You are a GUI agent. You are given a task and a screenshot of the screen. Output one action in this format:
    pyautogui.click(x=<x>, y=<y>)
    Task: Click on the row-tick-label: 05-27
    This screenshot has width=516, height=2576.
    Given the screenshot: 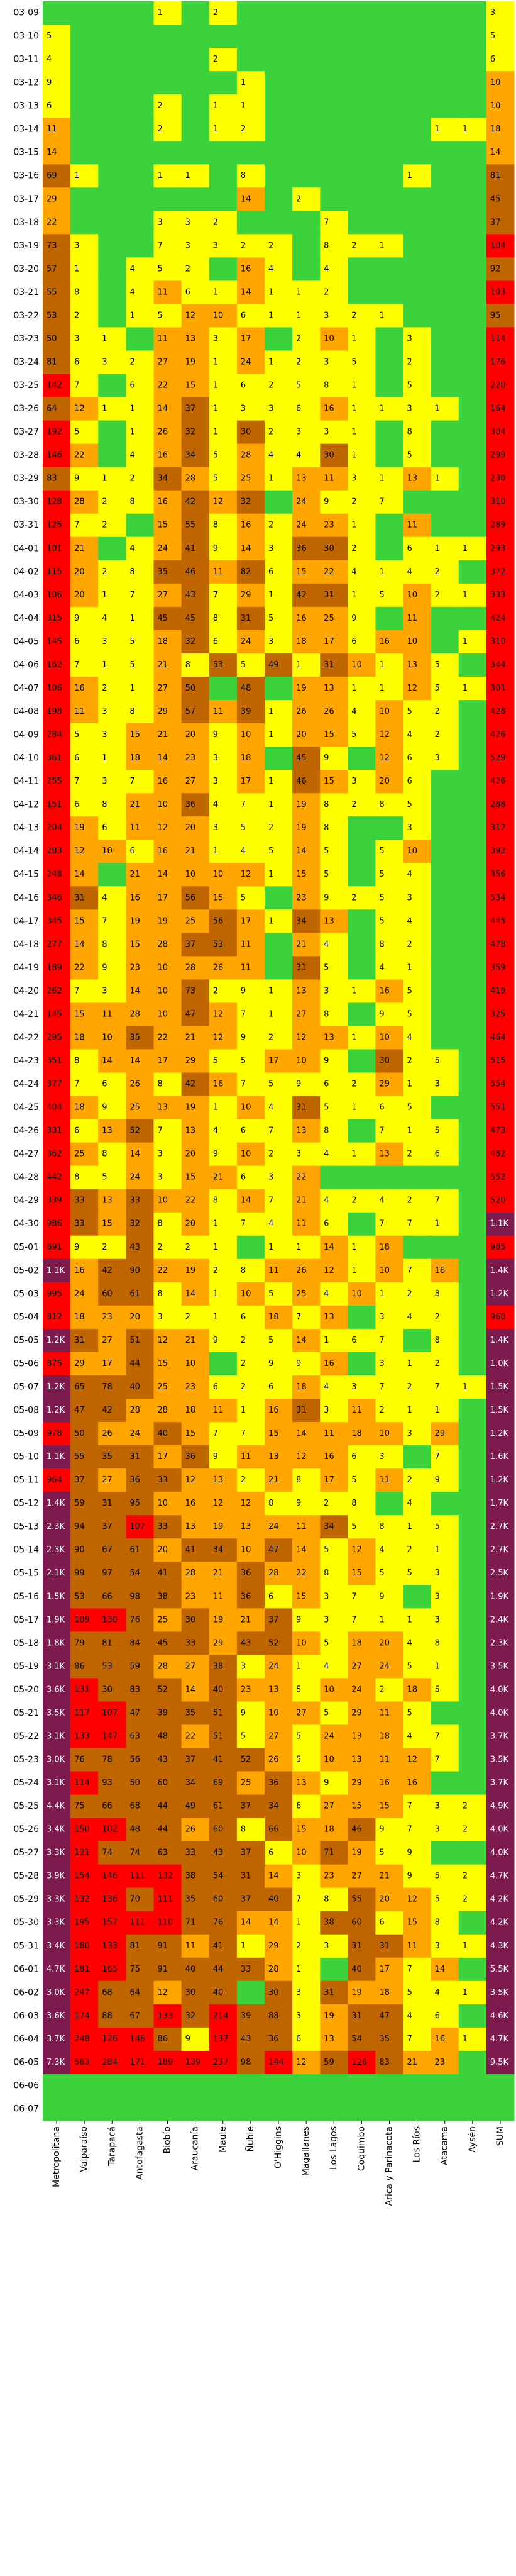 What is the action you would take?
    pyautogui.click(x=26, y=1853)
    